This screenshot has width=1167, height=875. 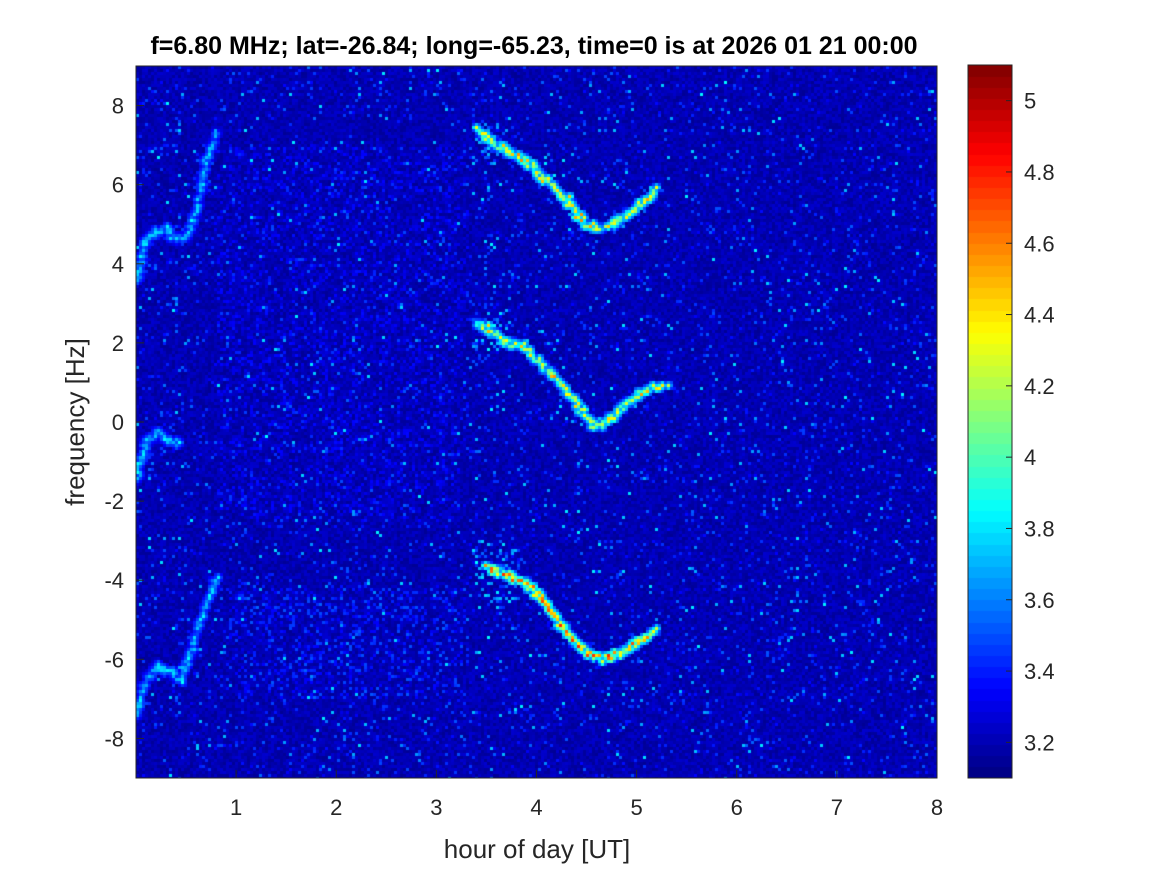 I want to click on y-tick-label: 4, so click(x=118, y=264).